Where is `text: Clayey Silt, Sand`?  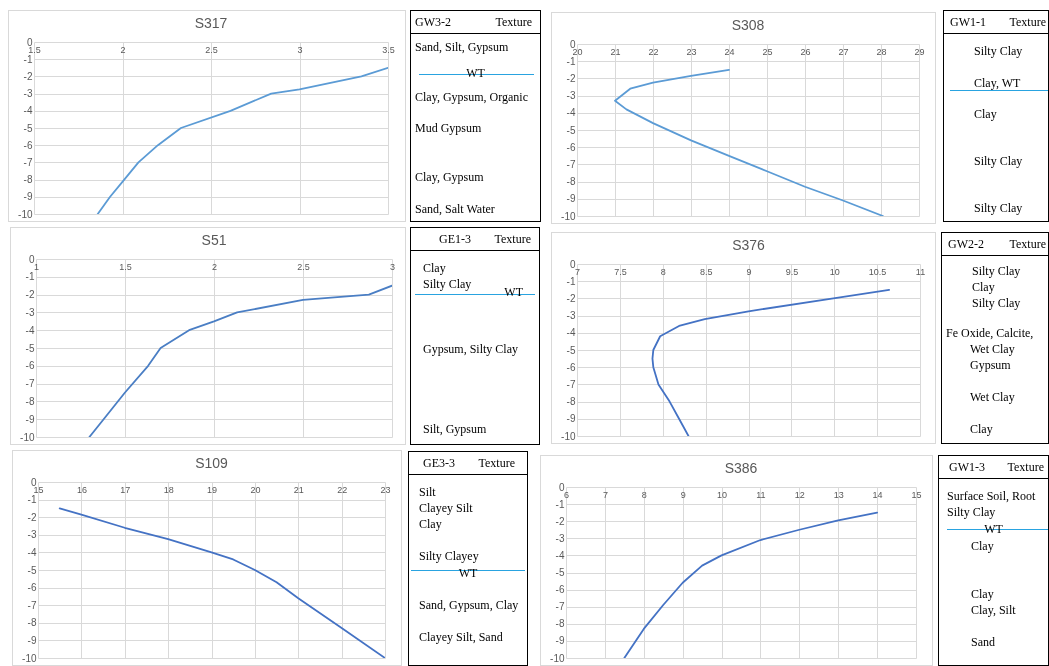
text: Clayey Silt, Sand is located at coordinates (461, 637).